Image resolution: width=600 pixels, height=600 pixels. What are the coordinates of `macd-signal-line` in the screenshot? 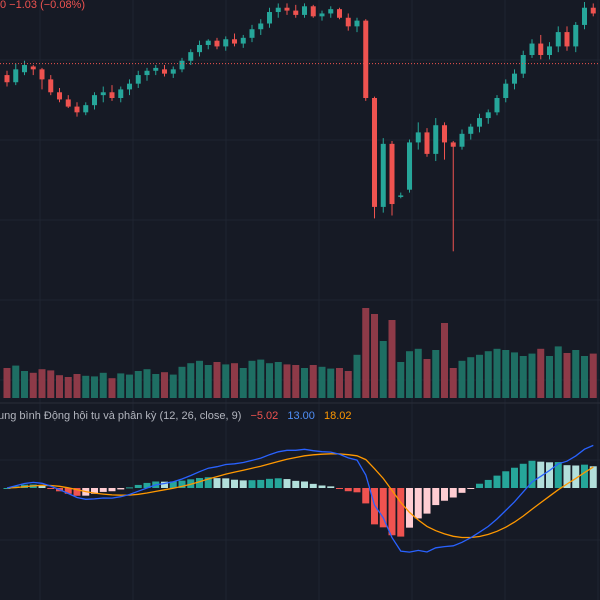 It's located at (300, 496).